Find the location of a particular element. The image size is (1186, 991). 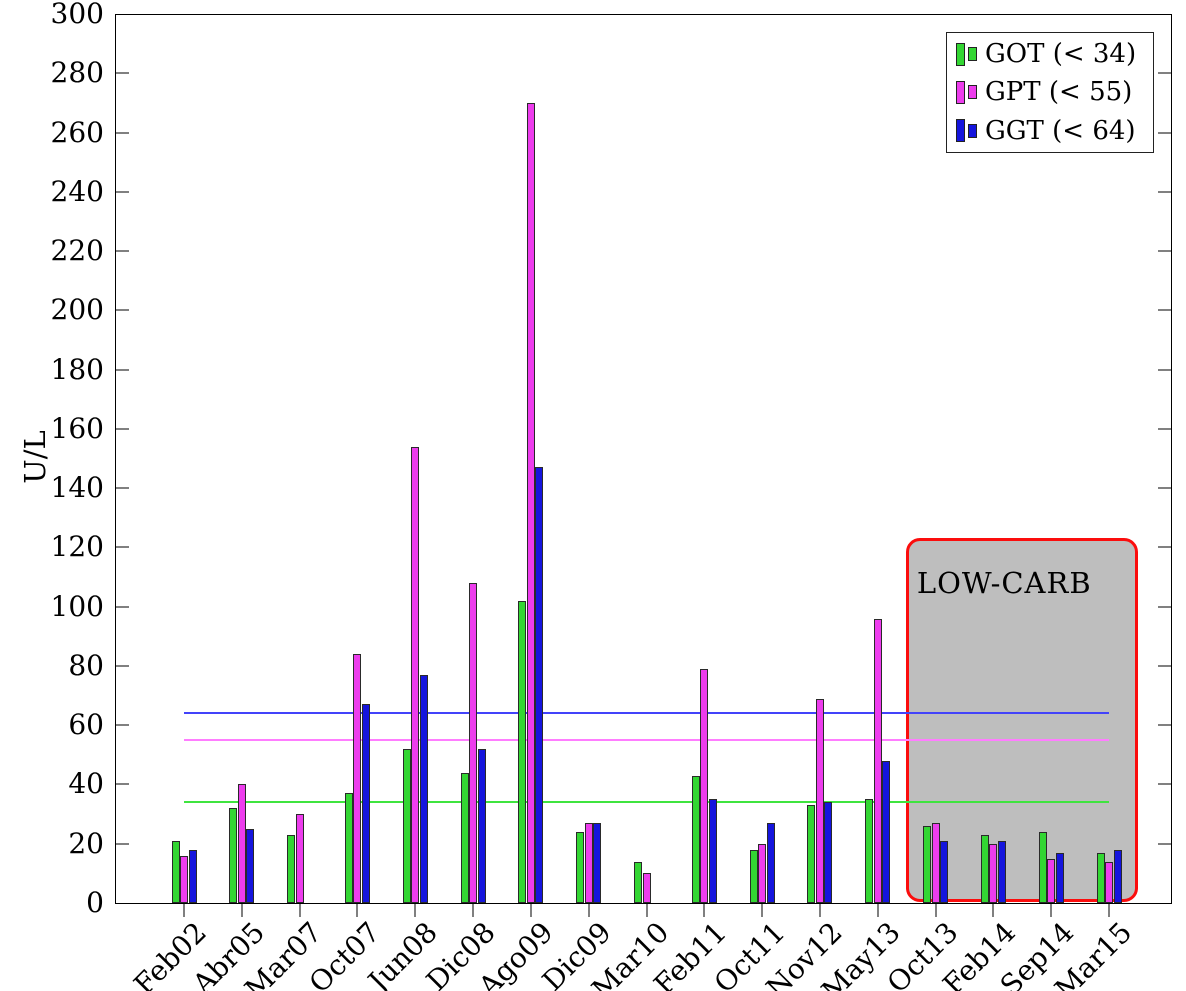

bar-got-oct13 is located at coordinates (927, 864).